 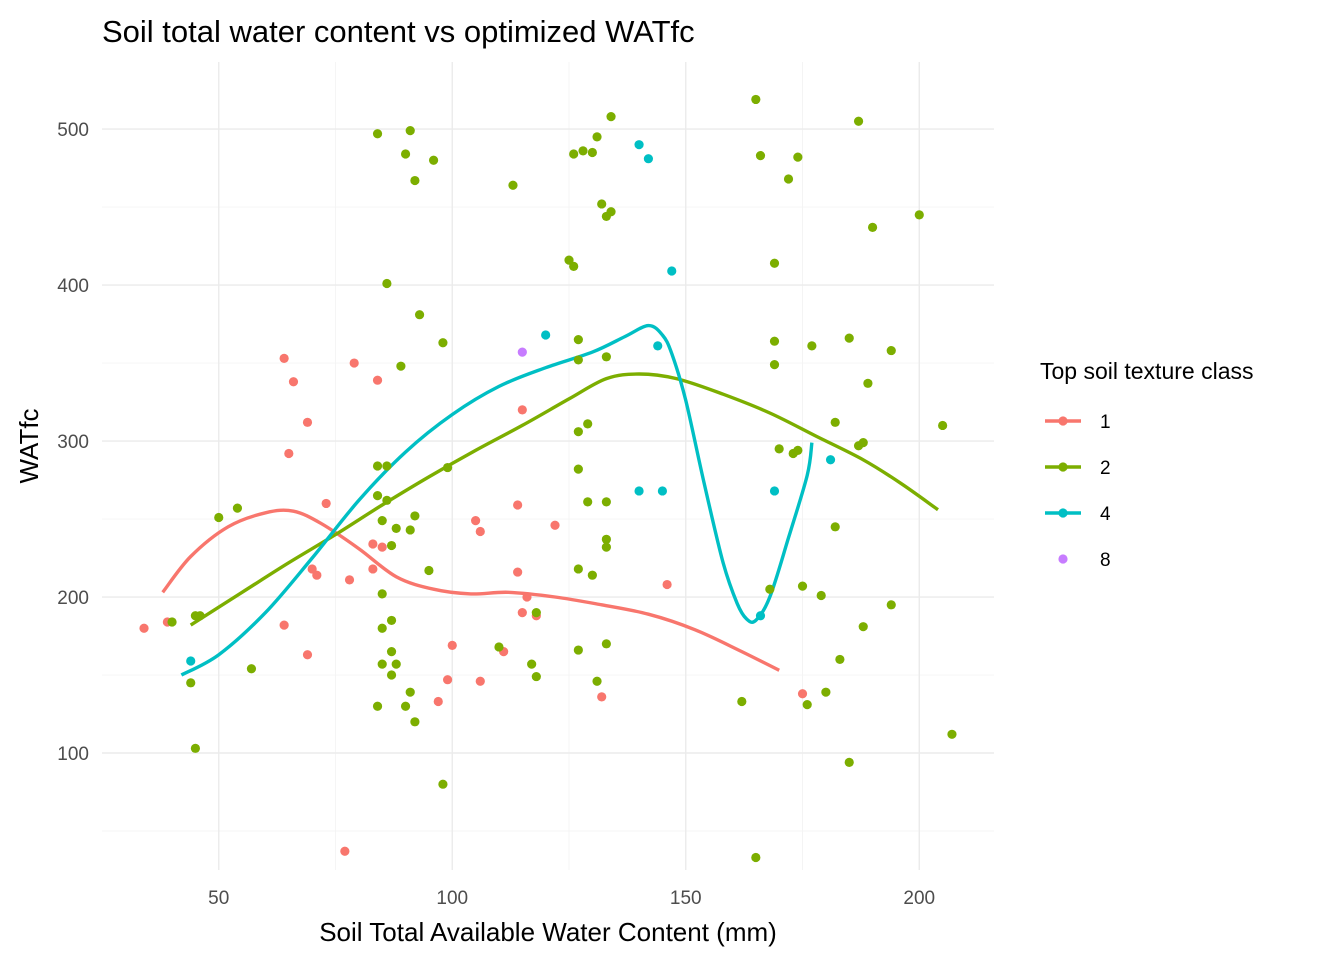 What do you see at coordinates (1078, 514) in the screenshot?
I see `legend-item-4: 4` at bounding box center [1078, 514].